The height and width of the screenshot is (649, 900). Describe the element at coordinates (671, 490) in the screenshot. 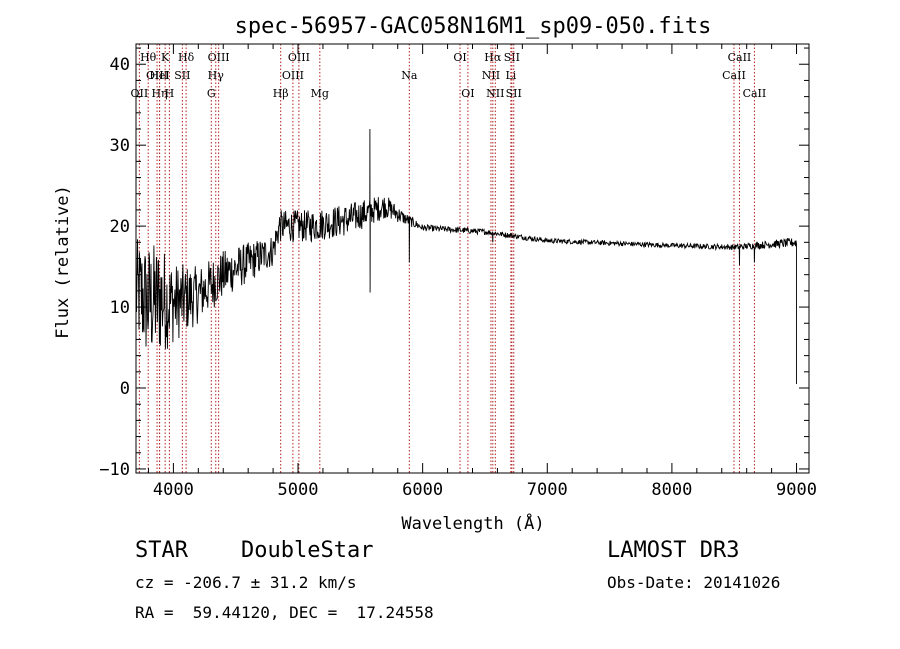

I see `x-tick-label: 8000` at that location.